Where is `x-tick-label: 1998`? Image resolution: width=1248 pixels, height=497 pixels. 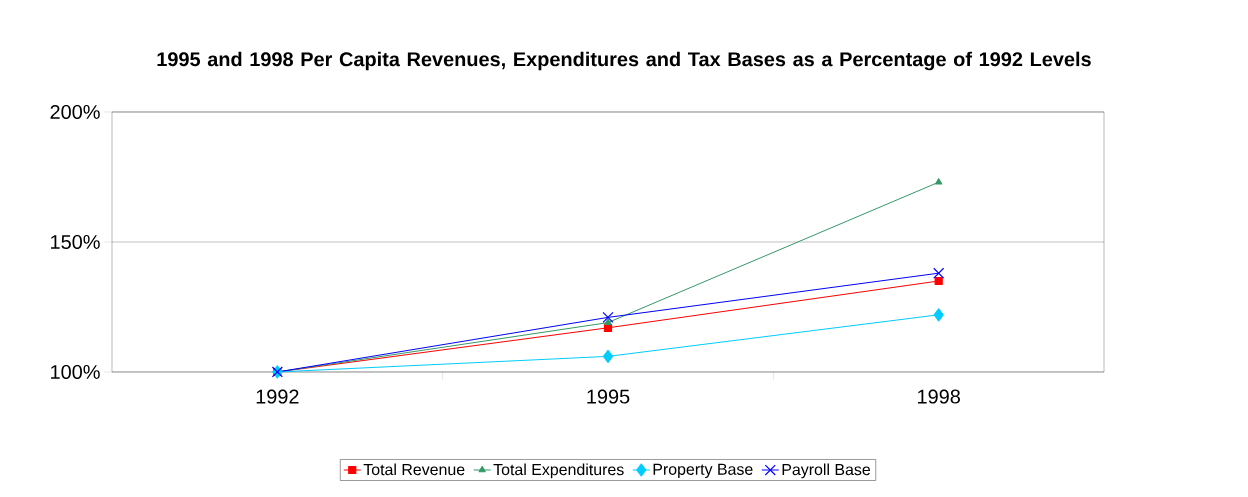 x-tick-label: 1998 is located at coordinates (939, 396).